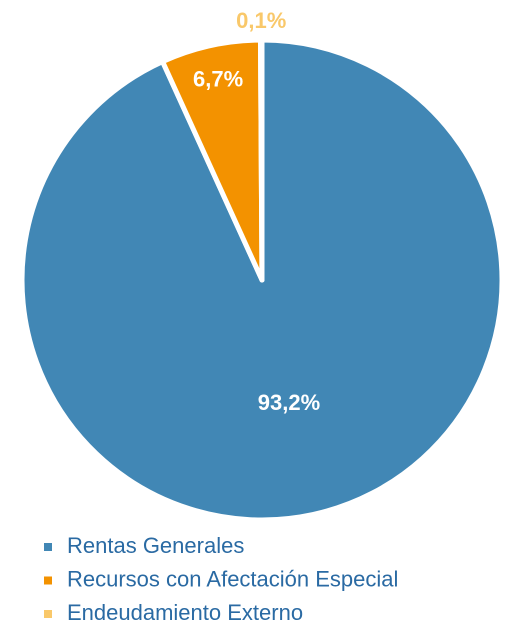  I want to click on data-label: 93,2%, so click(289, 402).